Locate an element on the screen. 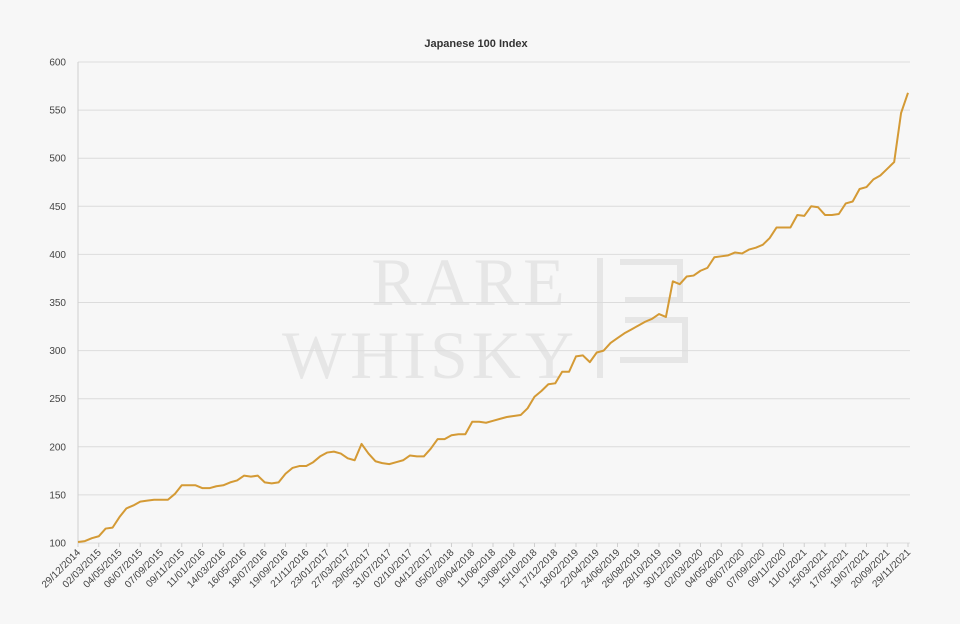 This screenshot has width=960, height=624. y-tick-label: 300 is located at coordinates (57, 351).